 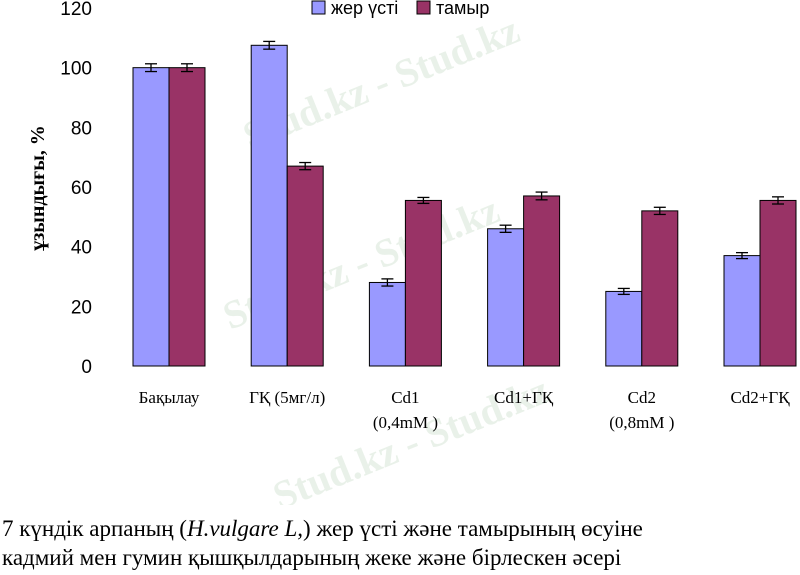 What do you see at coordinates (364, 9) in the screenshot?
I see `legend-label-0: жер үсті` at bounding box center [364, 9].